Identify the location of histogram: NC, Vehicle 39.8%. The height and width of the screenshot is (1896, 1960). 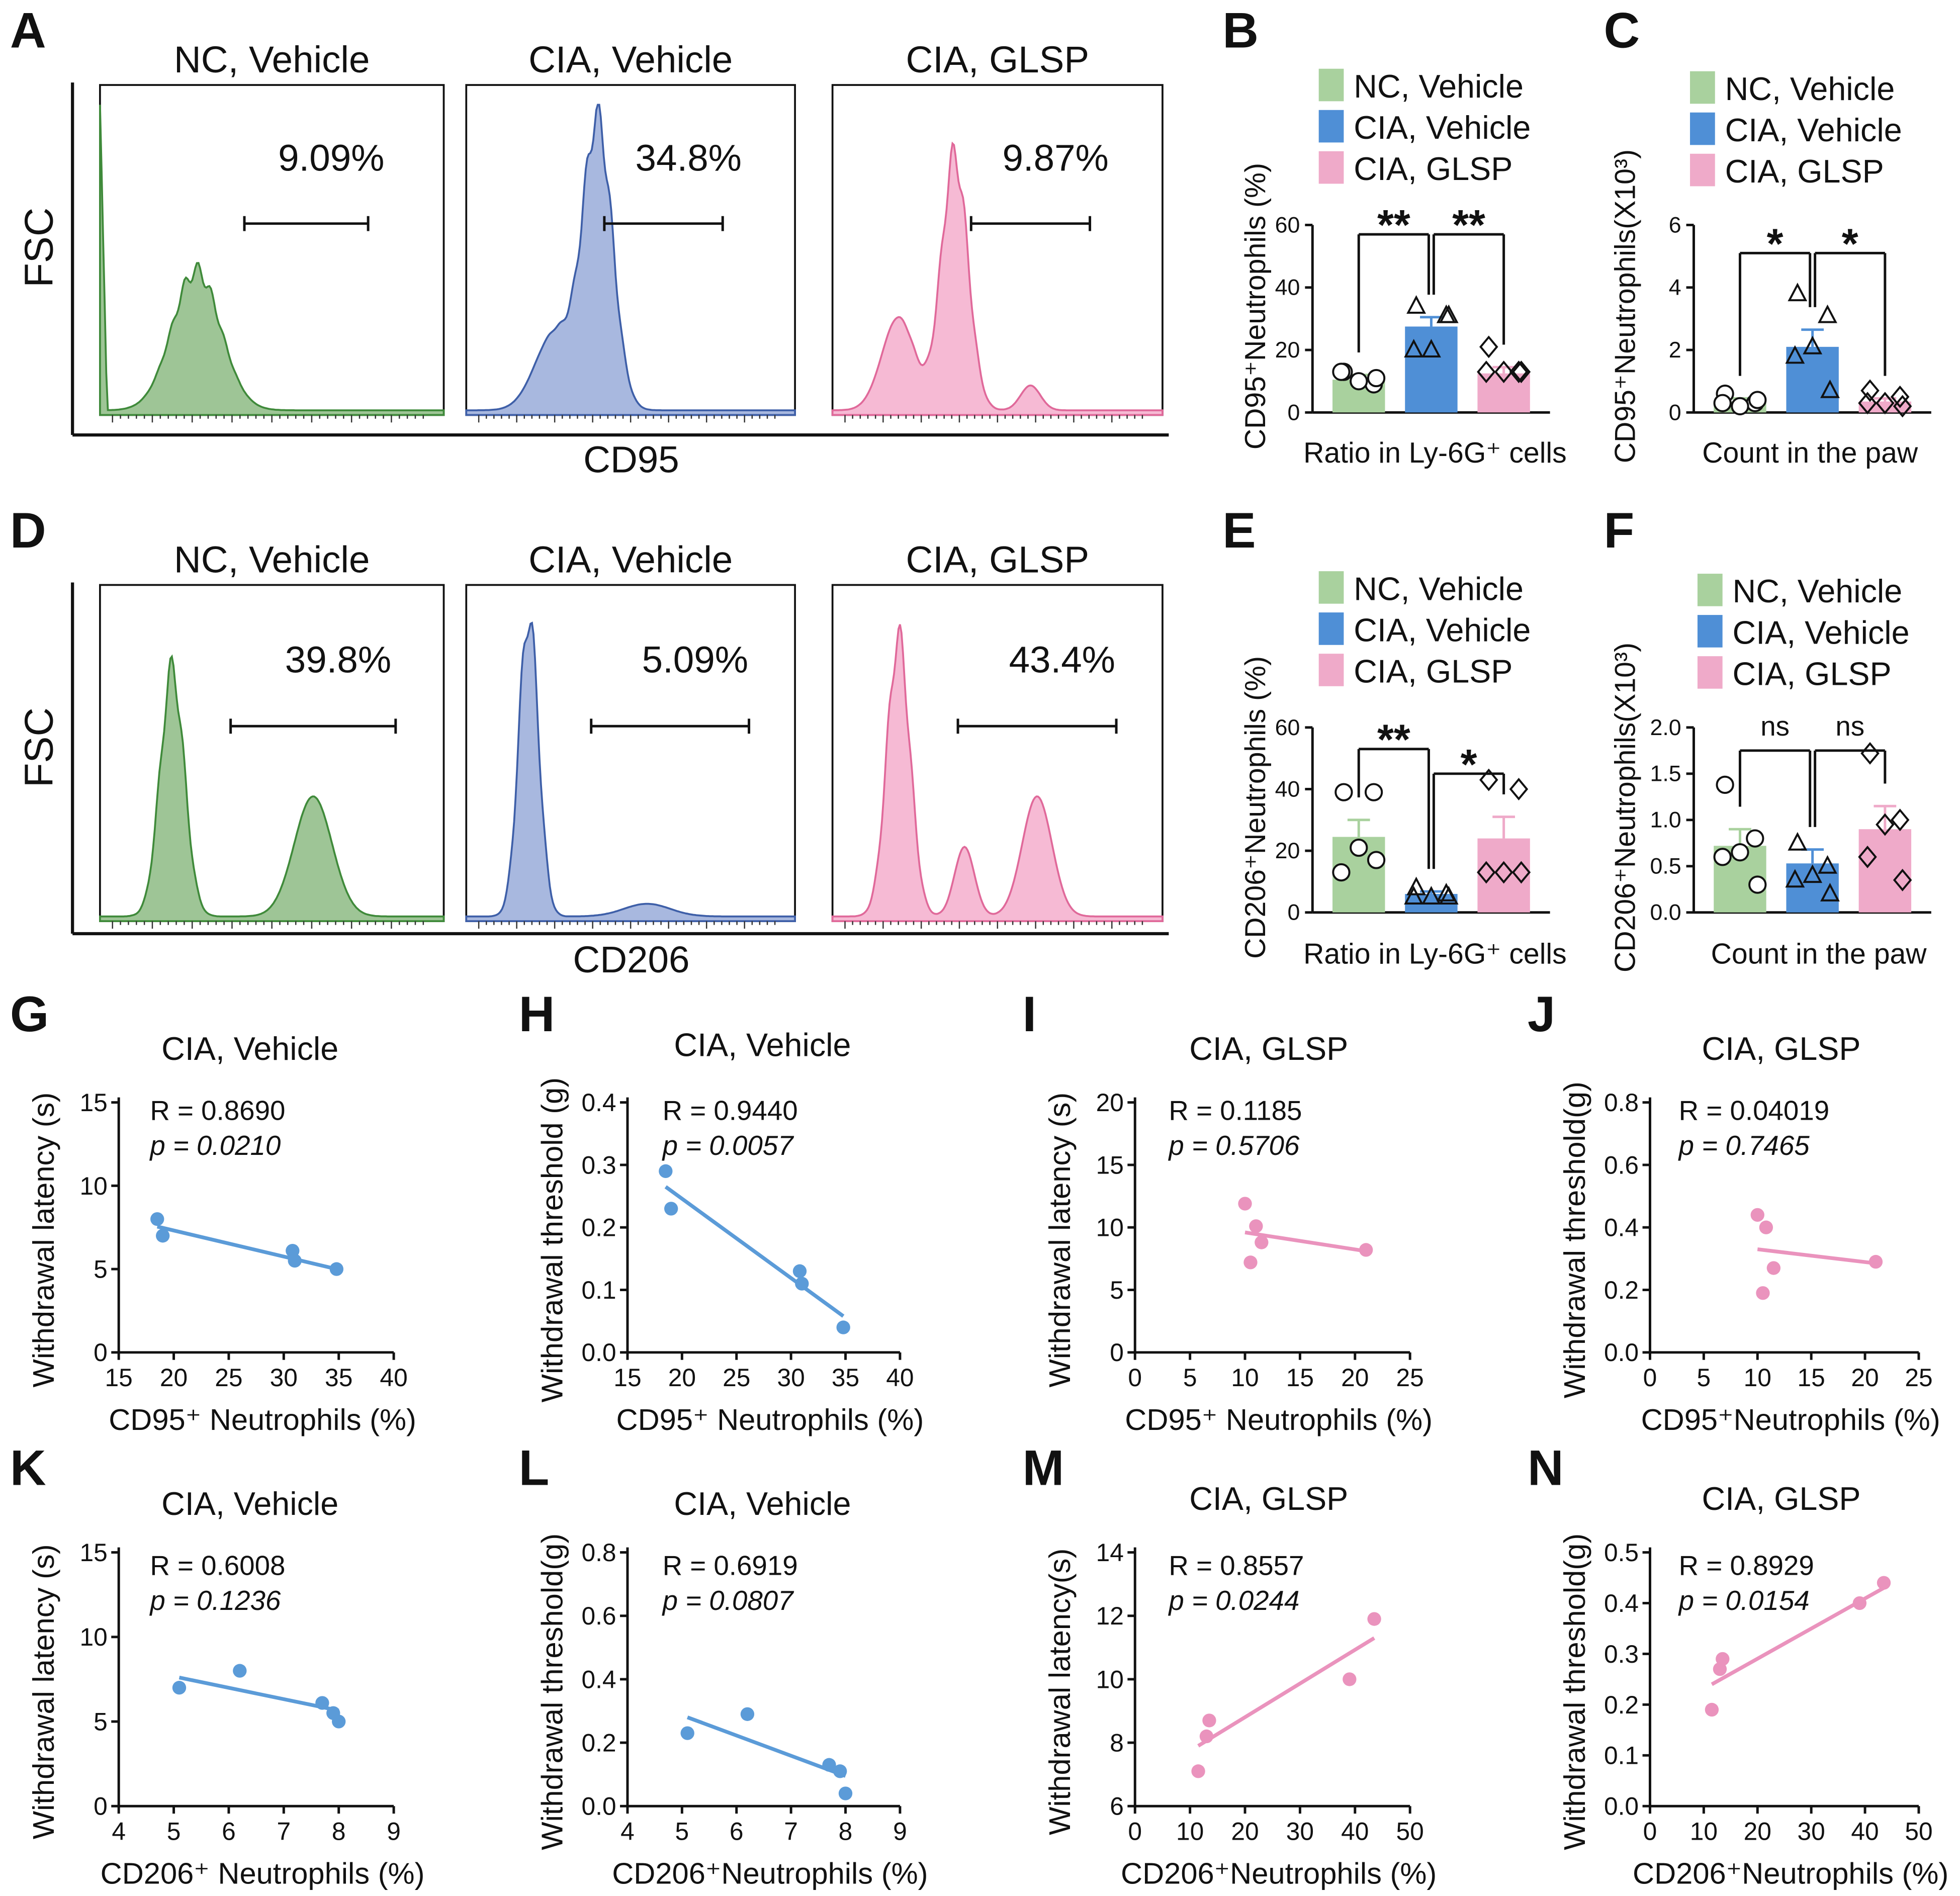
(272, 733).